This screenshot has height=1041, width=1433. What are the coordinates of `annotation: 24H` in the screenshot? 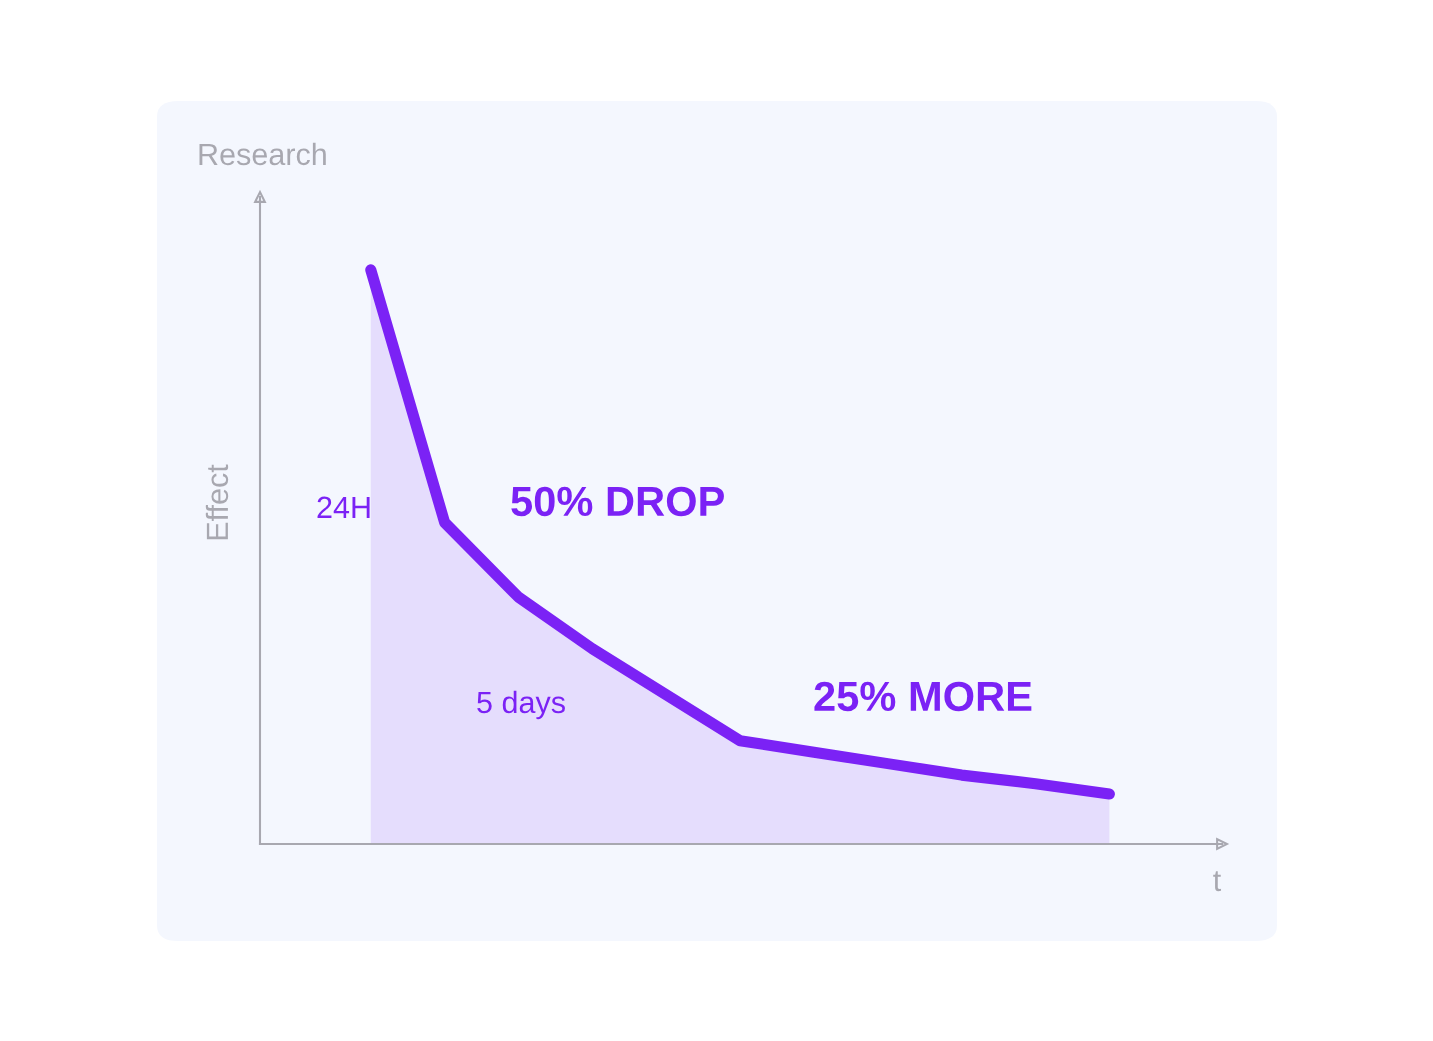 It's located at (343, 507).